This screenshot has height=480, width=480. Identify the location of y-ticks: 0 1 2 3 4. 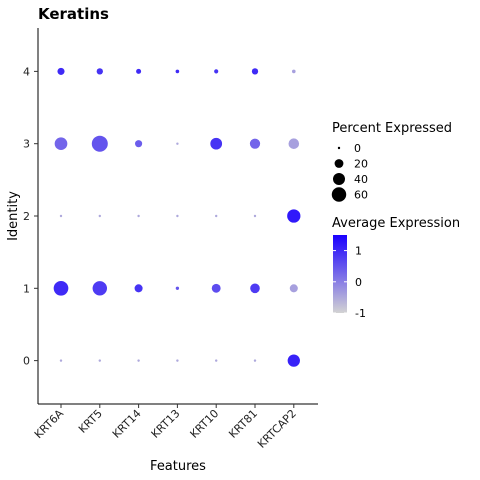
(30, 216).